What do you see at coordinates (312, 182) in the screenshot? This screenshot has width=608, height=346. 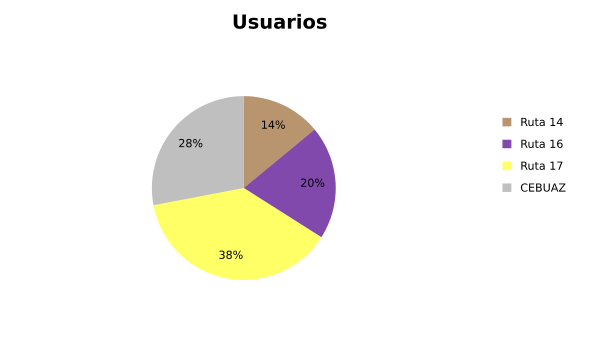 I see `data-label: 20%` at bounding box center [312, 182].